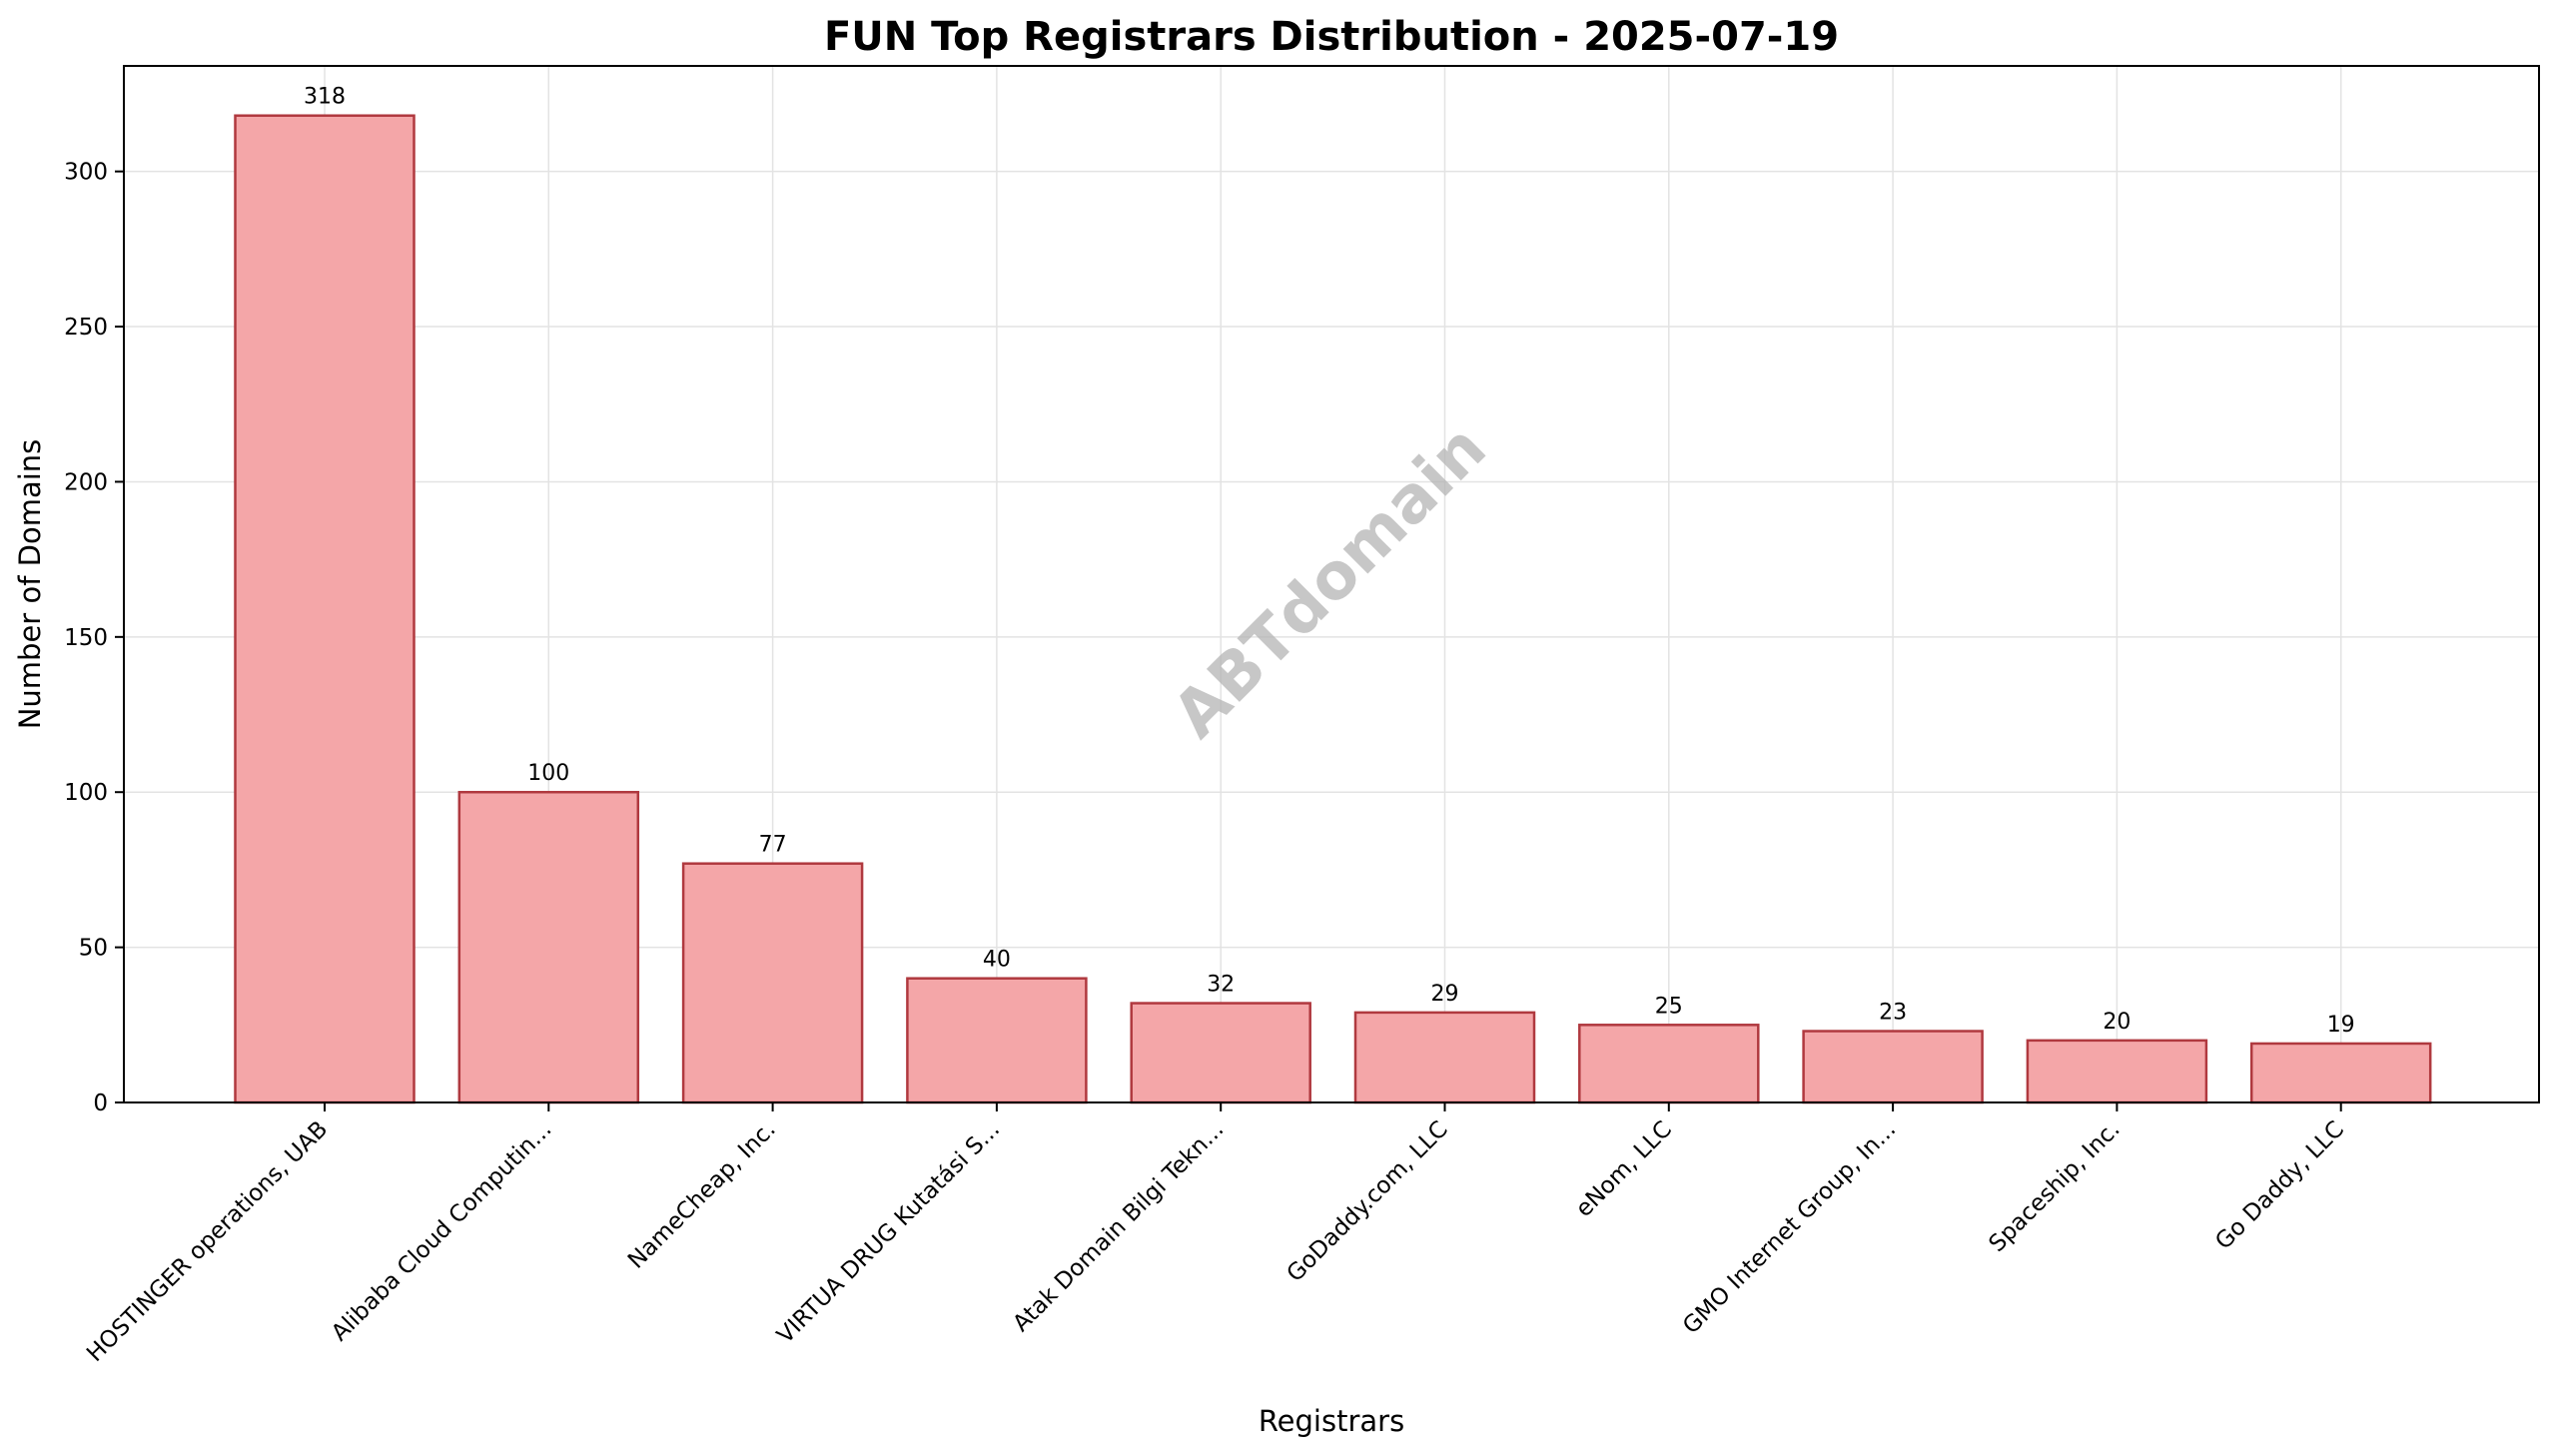 This screenshot has width=2557, height=1456. I want to click on bar-value-label: 19, so click(2341, 1025).